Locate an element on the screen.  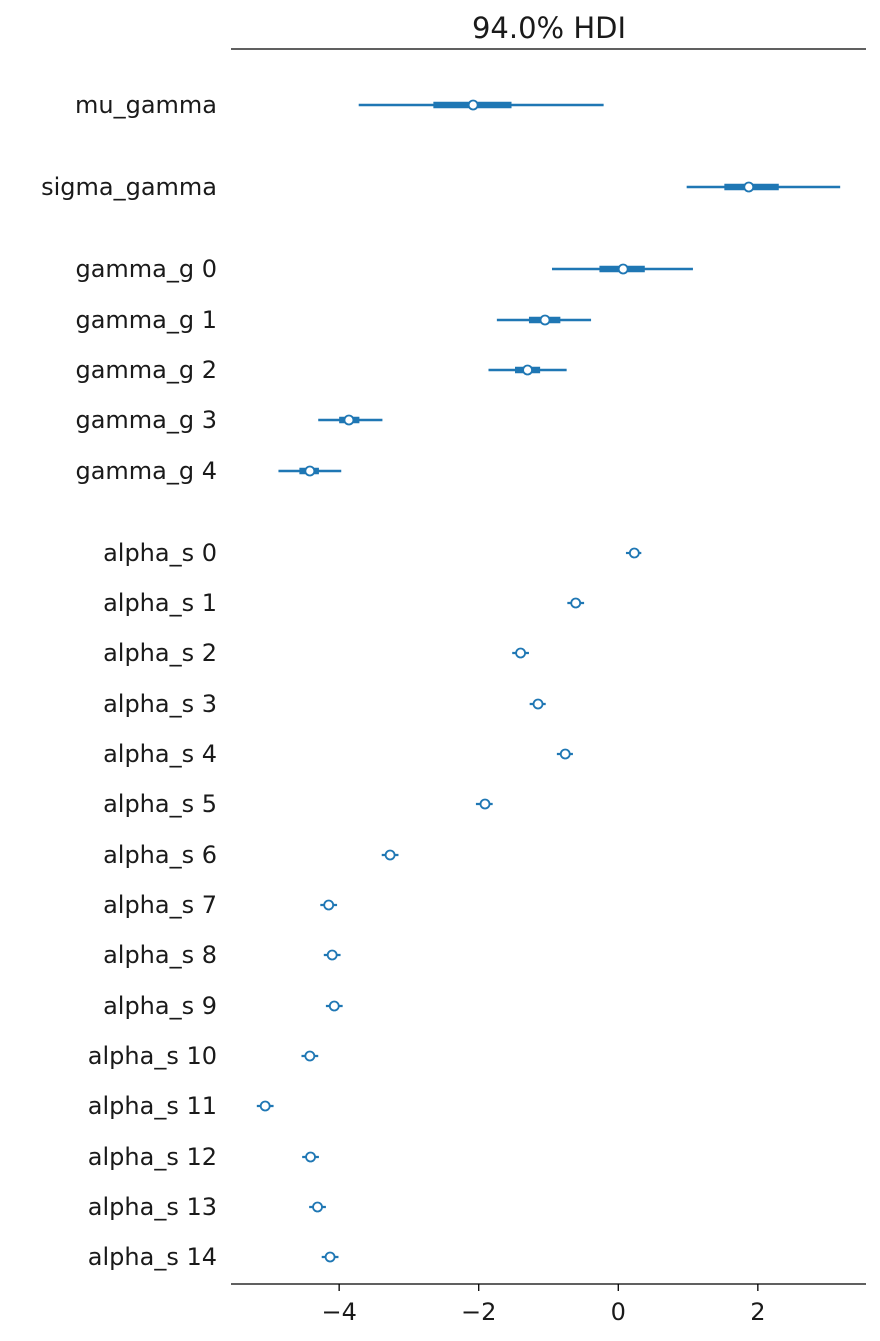
row-label: alpha_s 1 is located at coordinates (160, 603).